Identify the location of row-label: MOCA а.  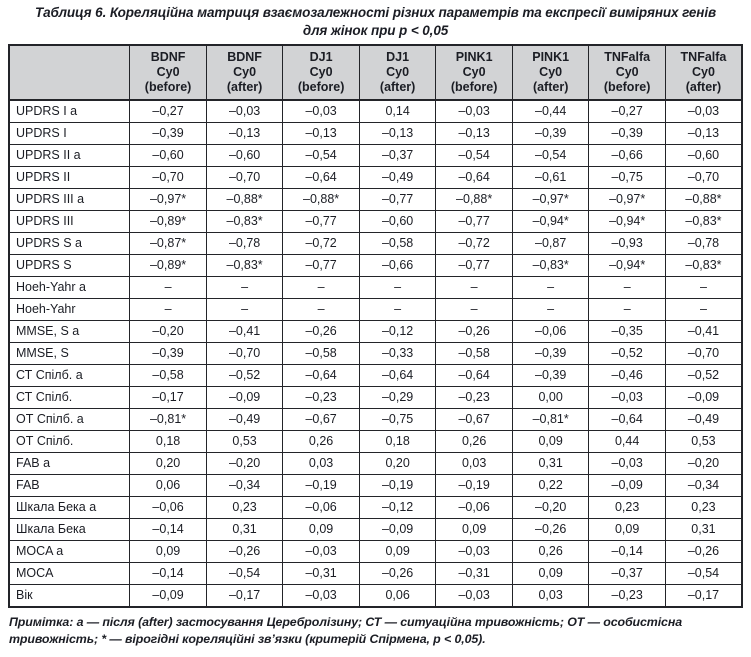
(69, 552).